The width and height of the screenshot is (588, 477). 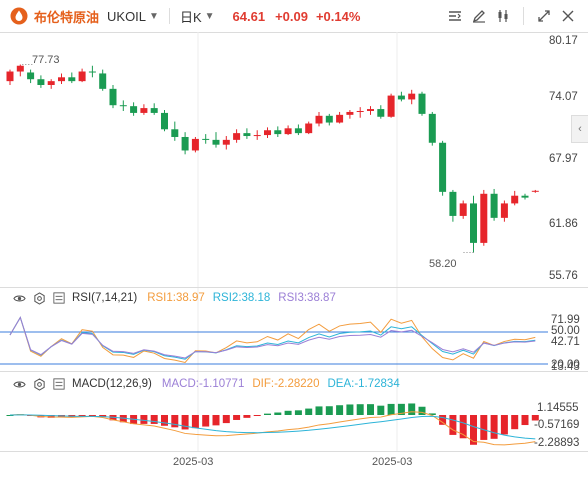 What do you see at coordinates (568, 16) in the screenshot?
I see `close-icon` at bounding box center [568, 16].